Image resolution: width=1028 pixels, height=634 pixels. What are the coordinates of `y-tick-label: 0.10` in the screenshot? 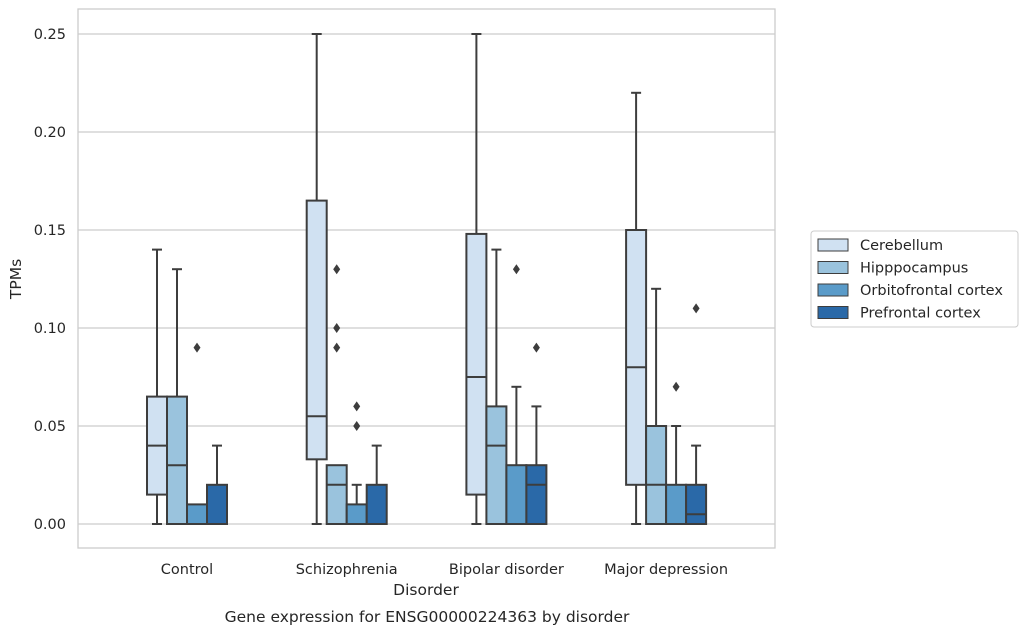 It's located at (50, 329).